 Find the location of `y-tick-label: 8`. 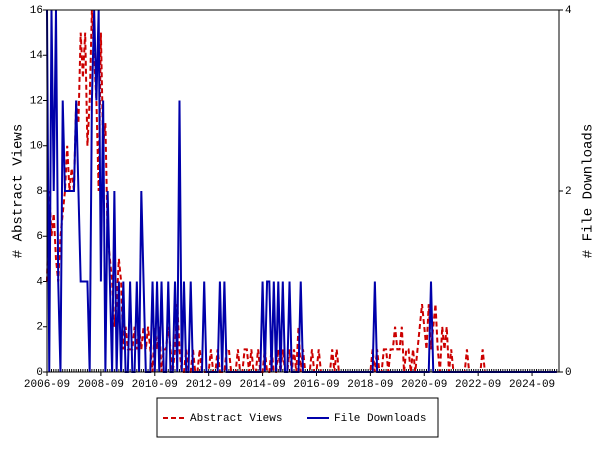

y-tick-label: 8 is located at coordinates (39, 192).